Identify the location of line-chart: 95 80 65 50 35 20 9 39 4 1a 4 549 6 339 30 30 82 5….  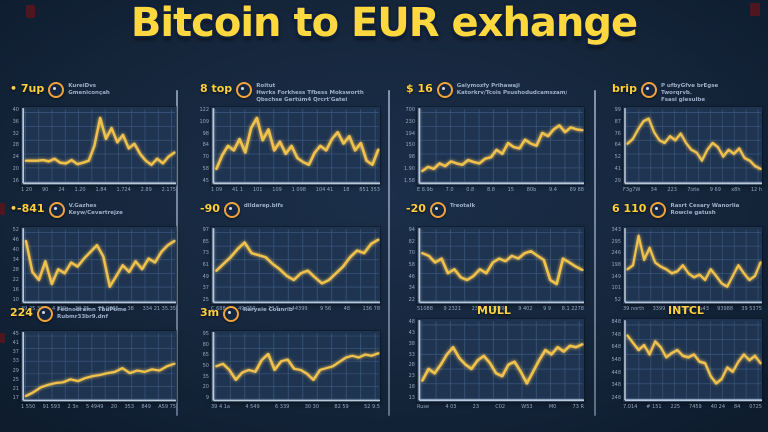
(289, 370).